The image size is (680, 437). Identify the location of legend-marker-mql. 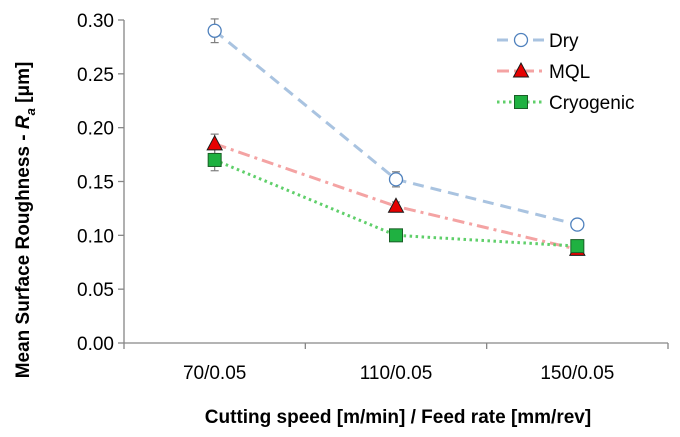
(521, 69).